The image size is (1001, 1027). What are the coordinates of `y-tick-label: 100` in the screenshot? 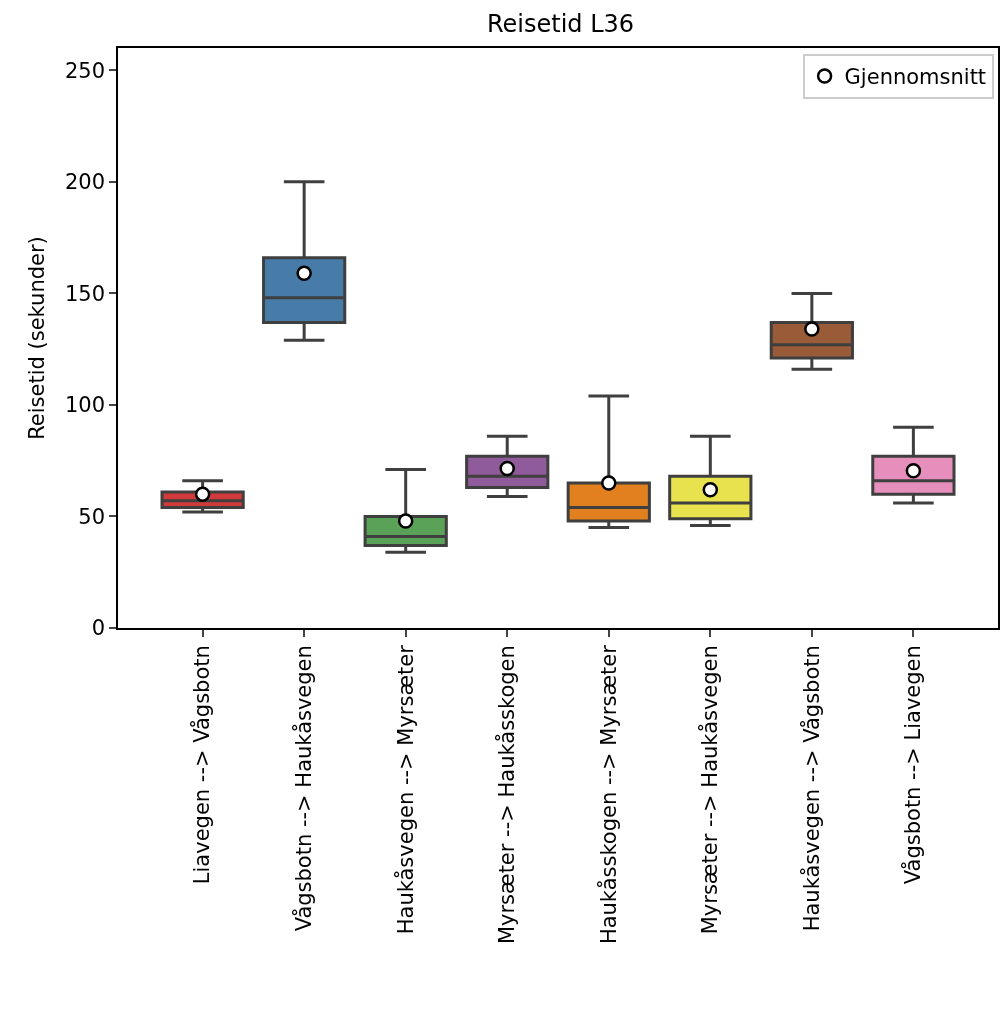 It's located at (85, 405).